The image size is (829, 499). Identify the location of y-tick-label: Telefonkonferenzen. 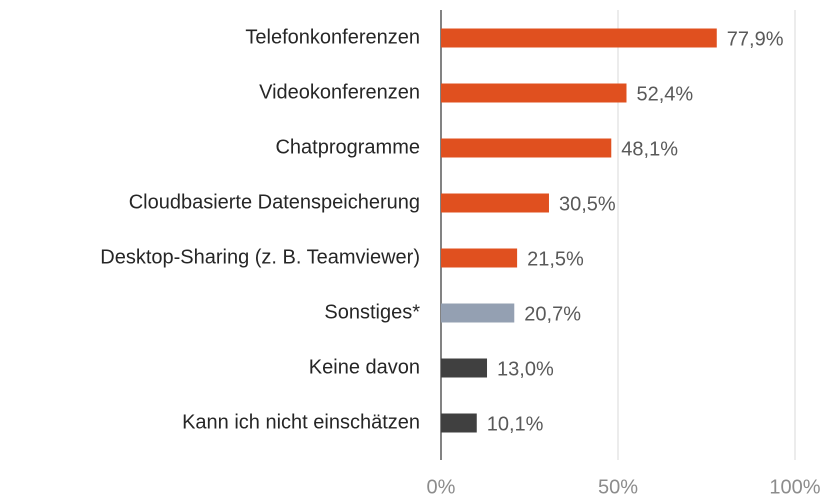
(332, 37).